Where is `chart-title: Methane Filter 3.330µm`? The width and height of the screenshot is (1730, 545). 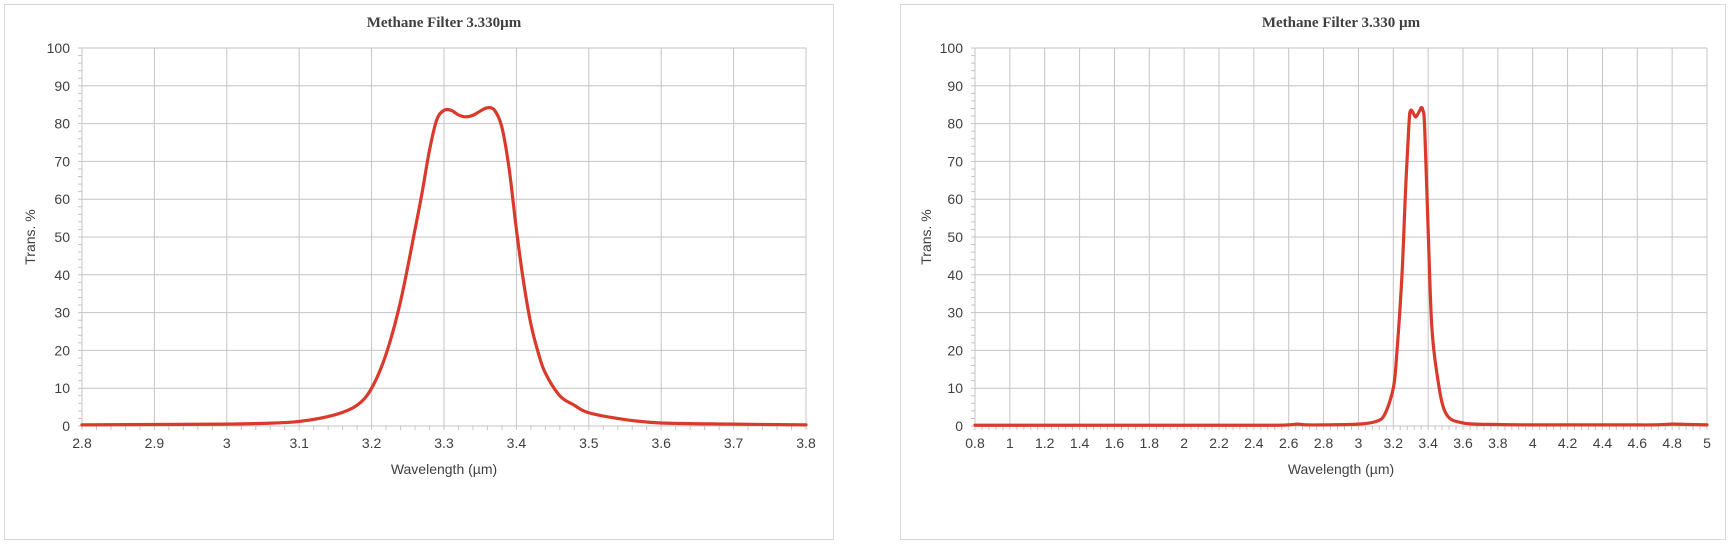 chart-title: Methane Filter 3.330µm is located at coordinates (444, 23).